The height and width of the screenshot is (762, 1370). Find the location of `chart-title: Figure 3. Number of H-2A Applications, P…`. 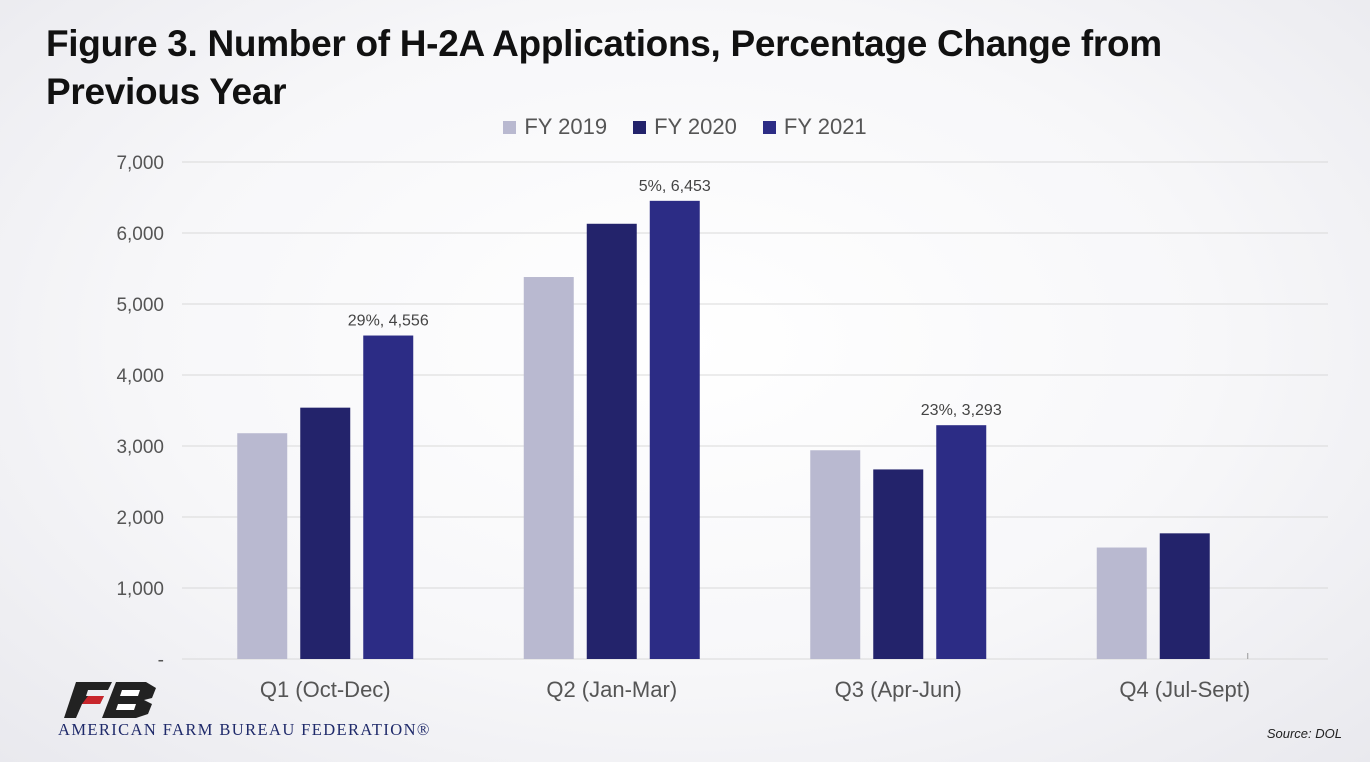

chart-title: Figure 3. Number of H-2A Applications, P… is located at coordinates (604, 67).